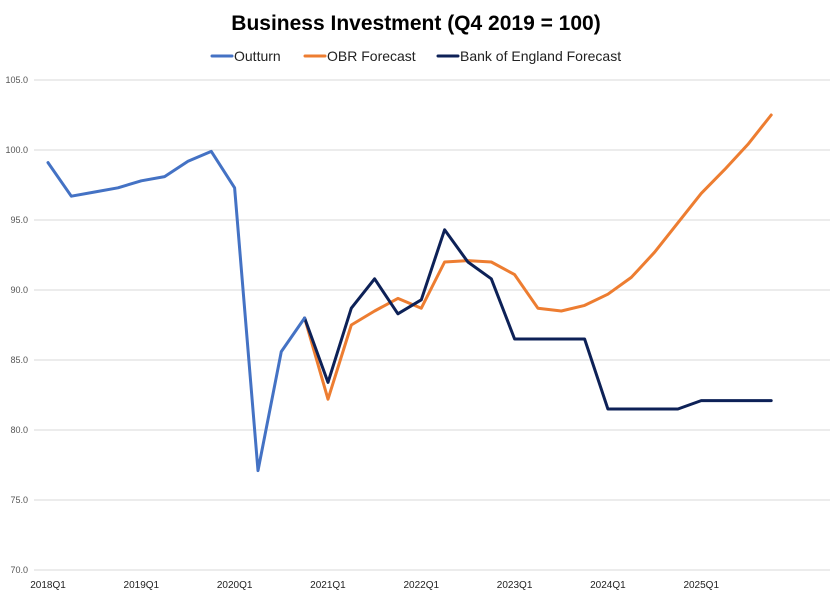 Image resolution: width=832 pixels, height=600 pixels. What do you see at coordinates (608, 585) in the screenshot?
I see `x-tick-label: 2024Q1` at bounding box center [608, 585].